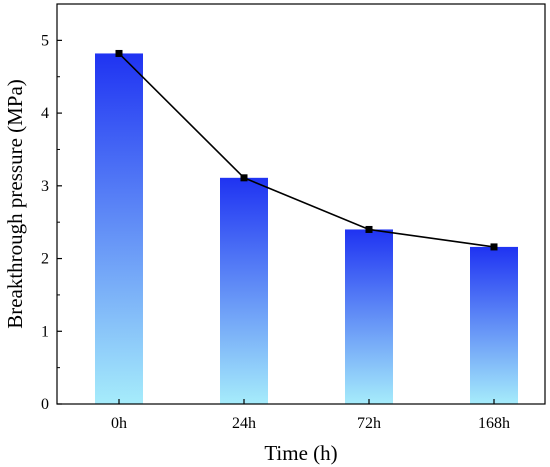 The image size is (550, 467). I want to click on marker-0h, so click(119, 53).